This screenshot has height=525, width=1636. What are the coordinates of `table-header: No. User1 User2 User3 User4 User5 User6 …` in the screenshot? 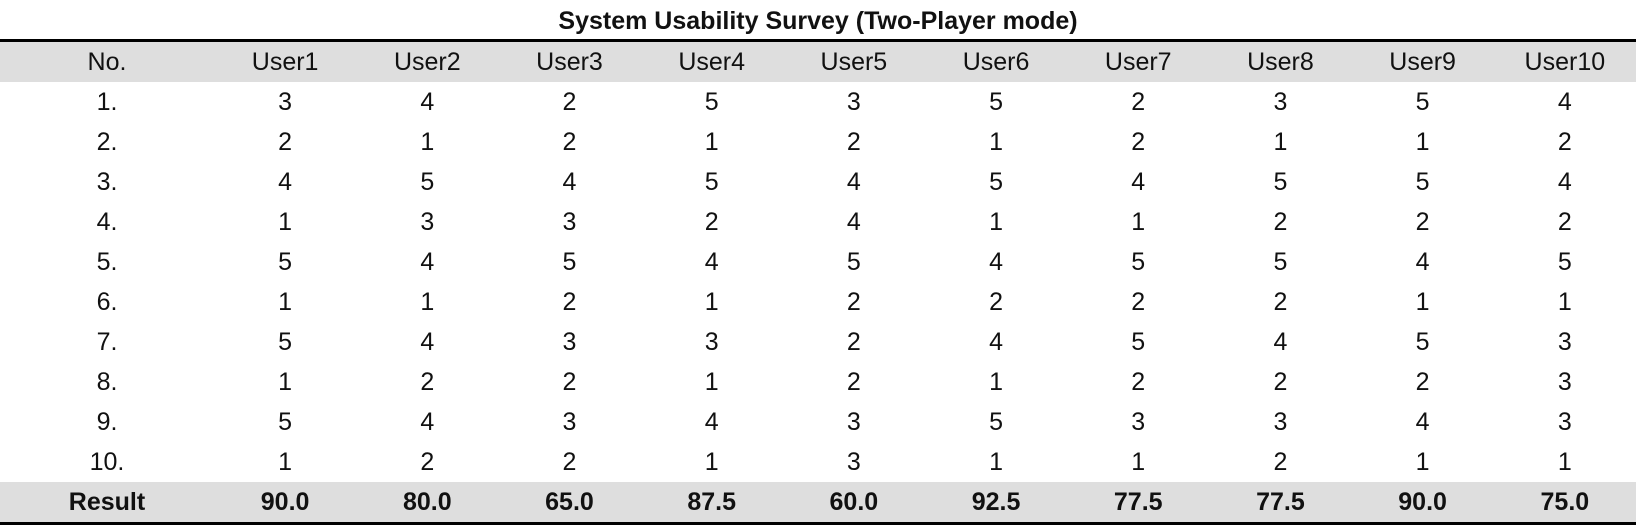 It's located at (818, 60).